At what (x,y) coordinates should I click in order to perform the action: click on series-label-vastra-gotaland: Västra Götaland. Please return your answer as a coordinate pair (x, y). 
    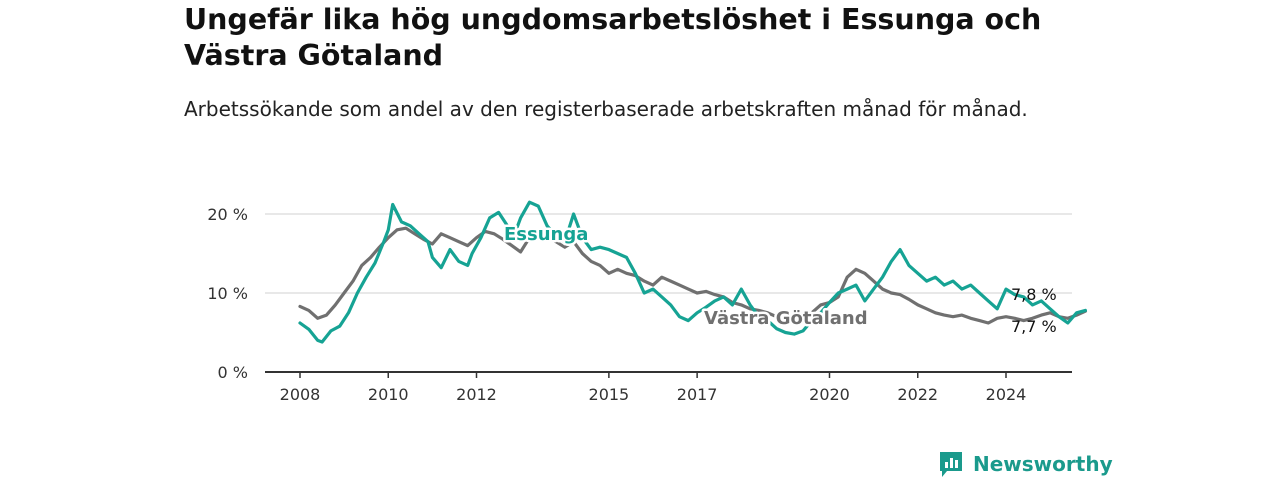
    Looking at the image, I should click on (786, 318).